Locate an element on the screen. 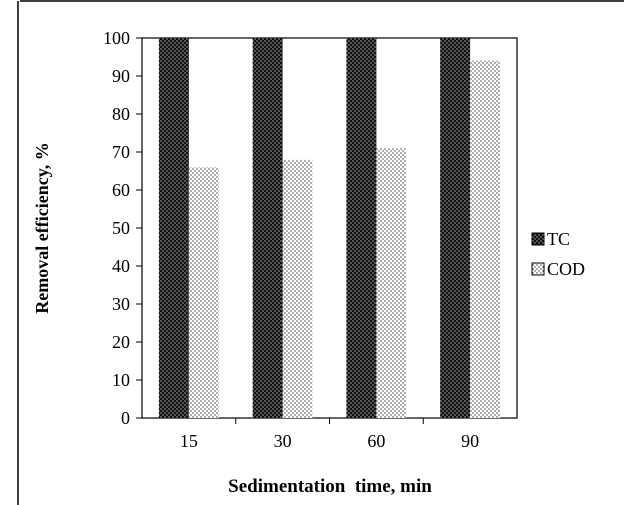  legend-swatch-tc is located at coordinates (538, 239).